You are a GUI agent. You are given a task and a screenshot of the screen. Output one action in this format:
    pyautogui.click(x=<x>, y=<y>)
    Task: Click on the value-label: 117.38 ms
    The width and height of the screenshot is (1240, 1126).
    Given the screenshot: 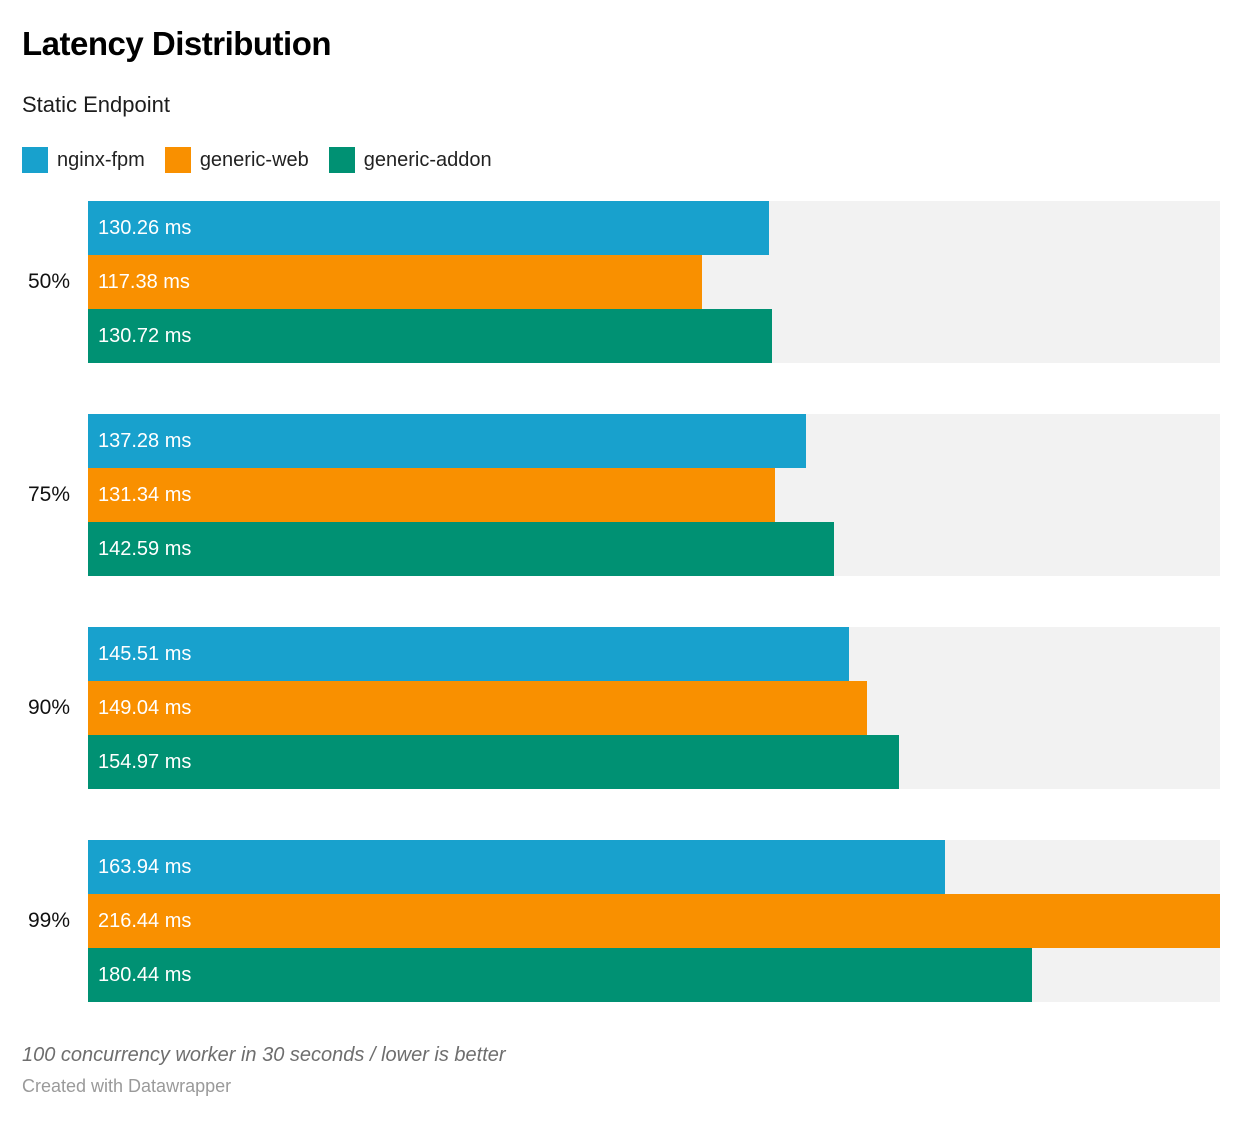 What is the action you would take?
    pyautogui.click(x=144, y=281)
    